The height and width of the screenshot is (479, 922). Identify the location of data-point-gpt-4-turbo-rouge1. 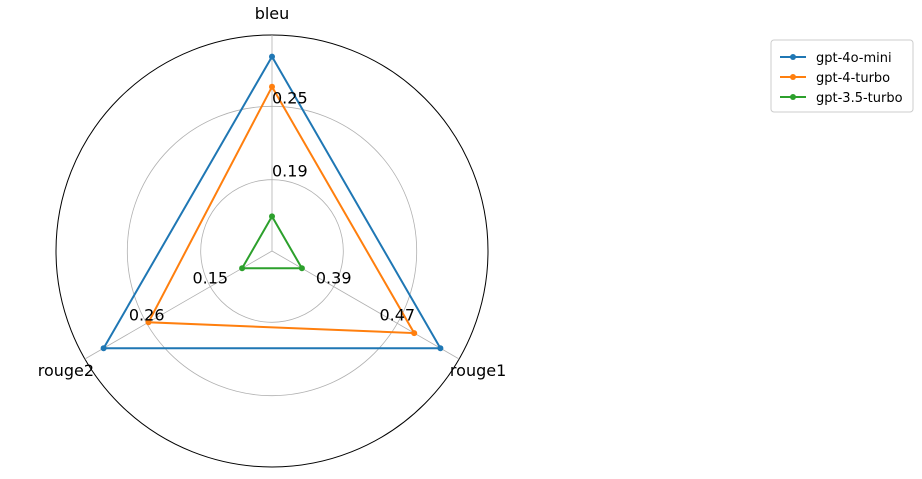
(414, 333).